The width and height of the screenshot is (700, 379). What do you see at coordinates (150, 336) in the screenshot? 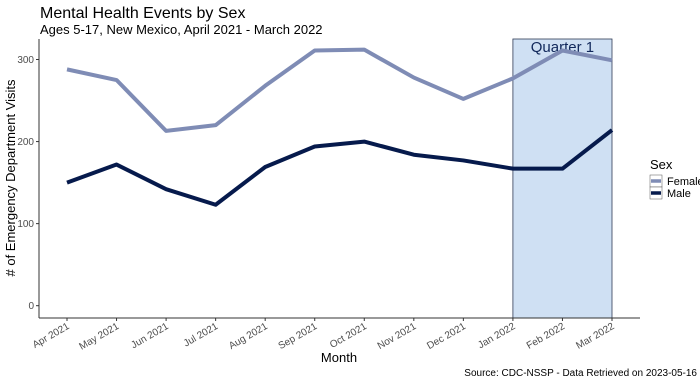
I see `x-tick-label: Jun 2021` at bounding box center [150, 336].